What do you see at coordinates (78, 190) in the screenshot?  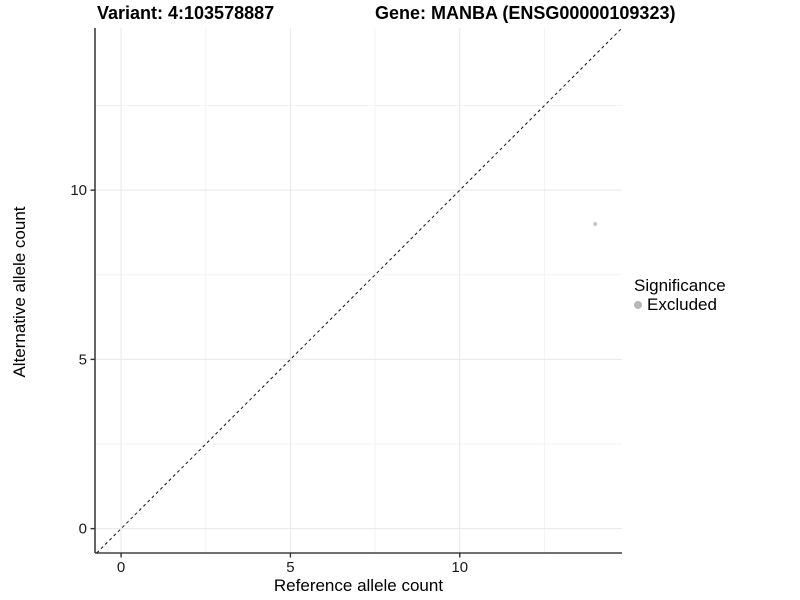 I see `y-tick-label: 10` at bounding box center [78, 190].